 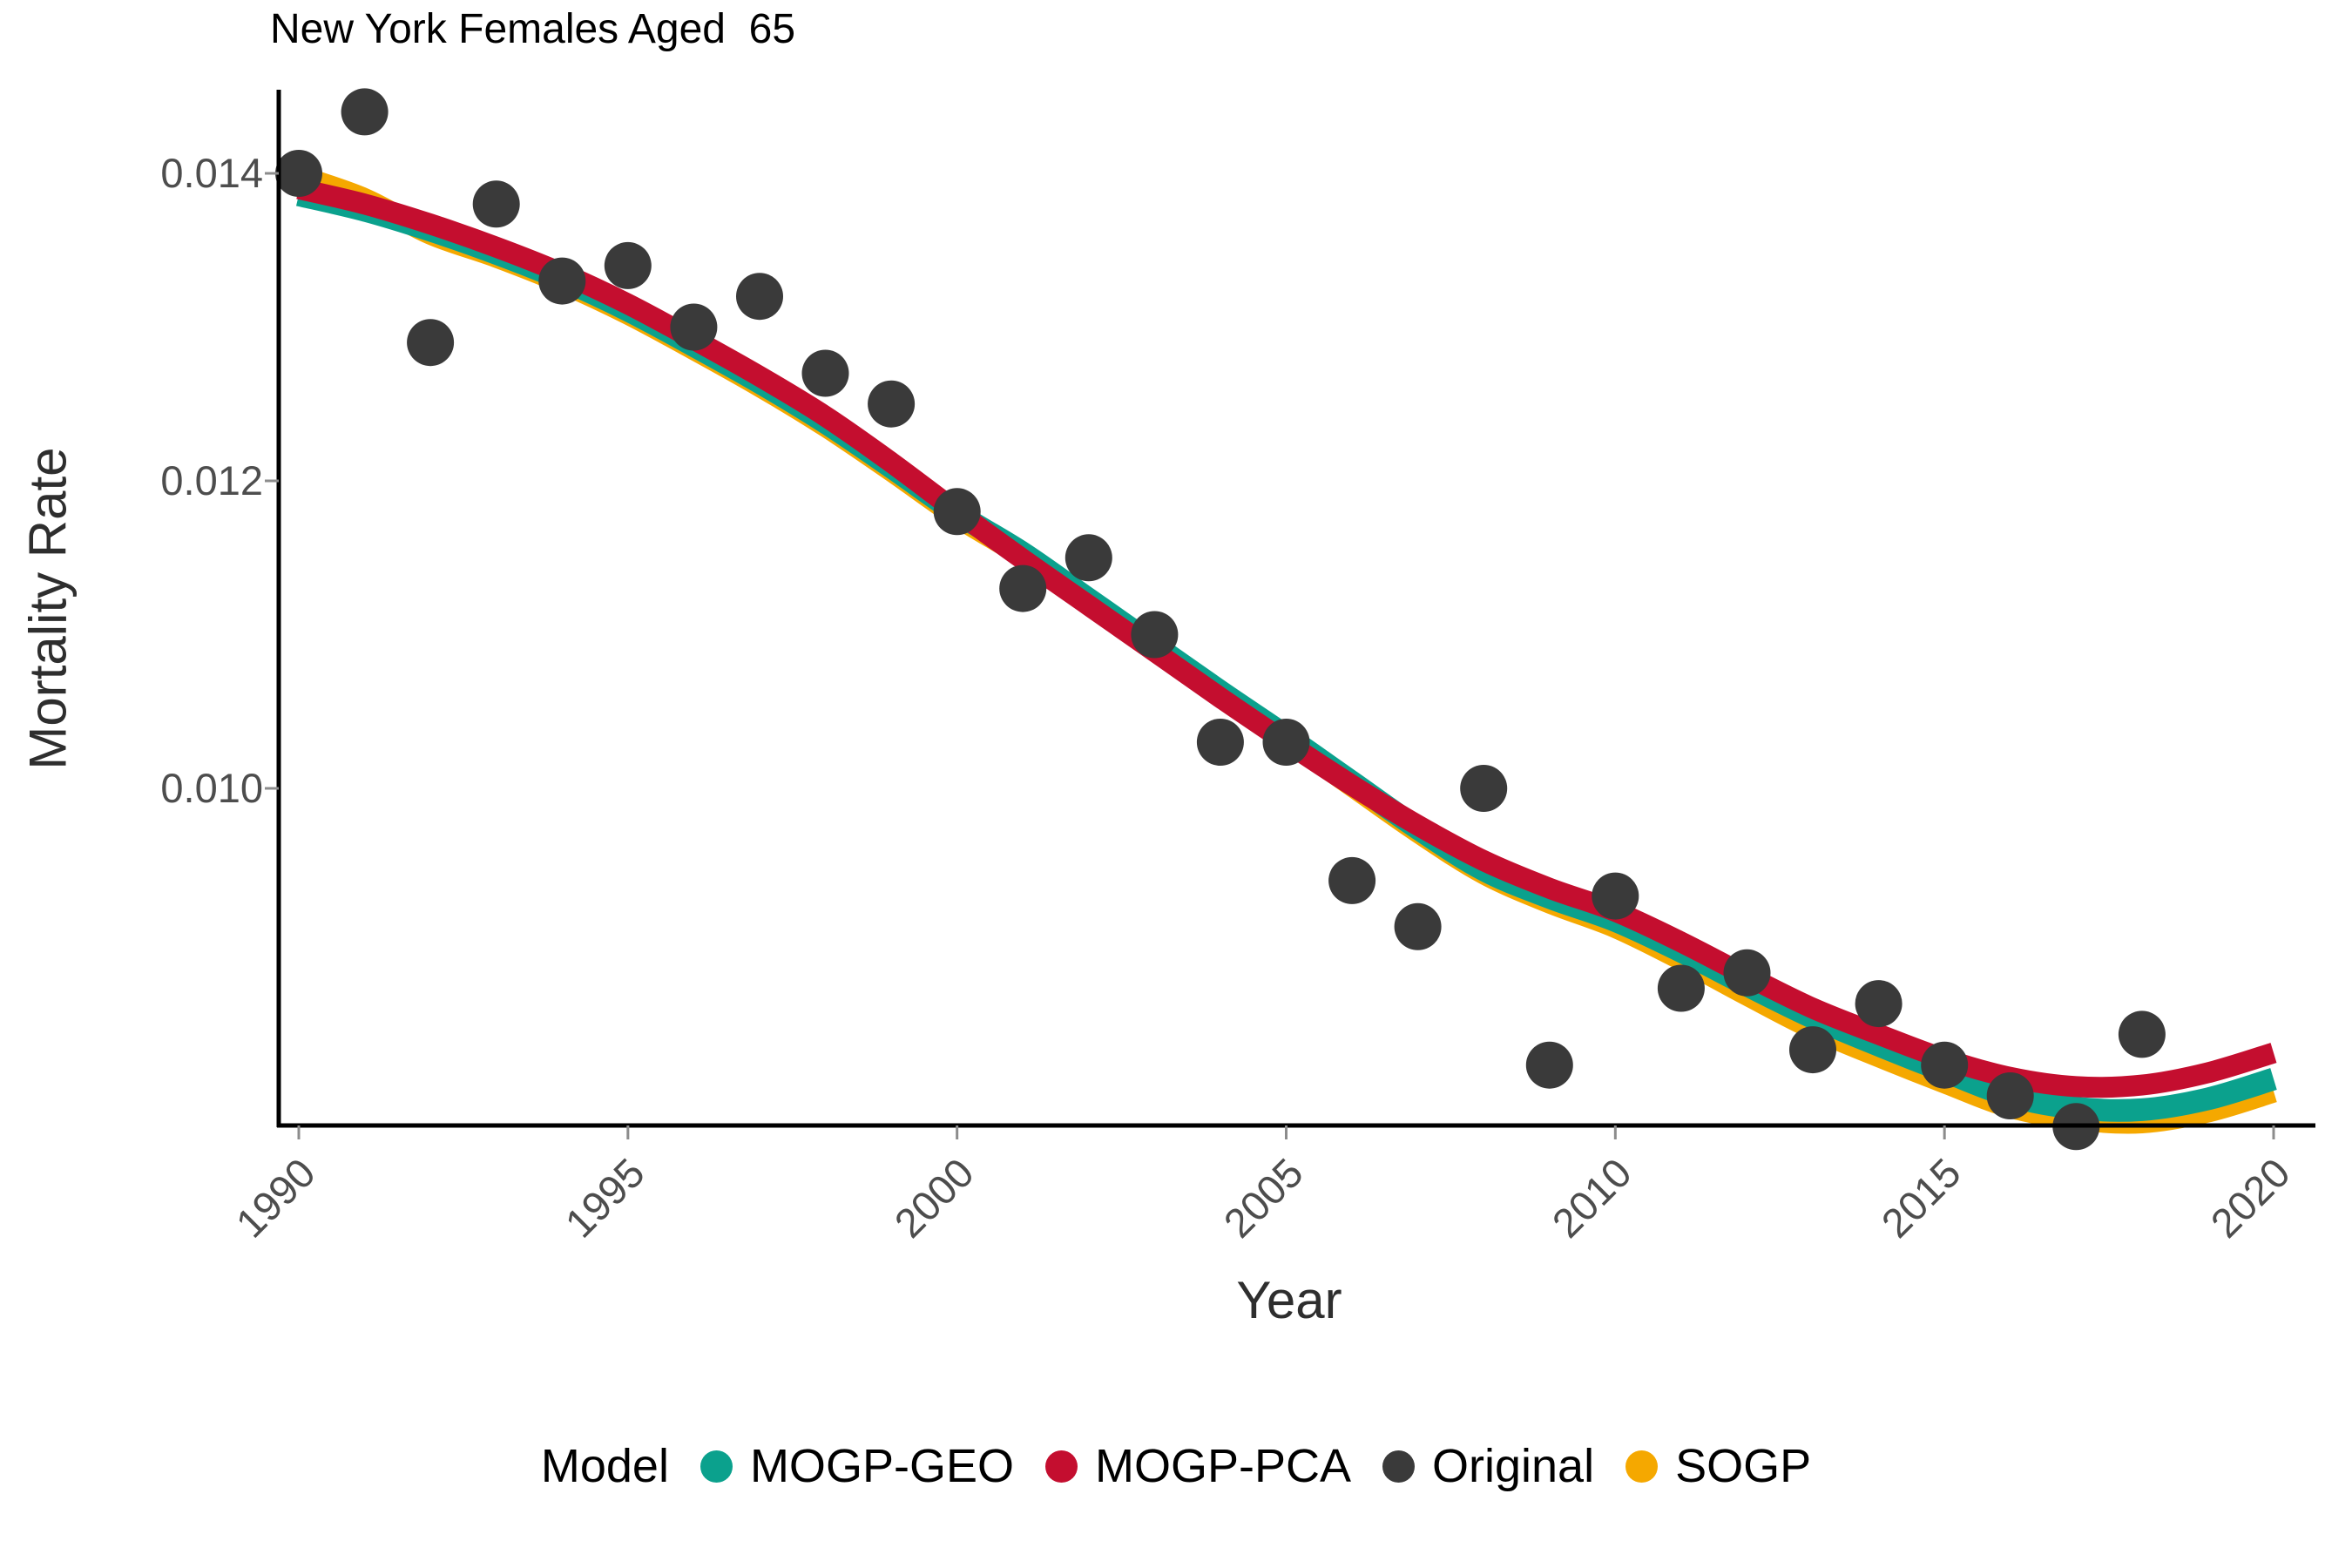 I want to click on y-axis-title: Mortality Rate, so click(x=48, y=608).